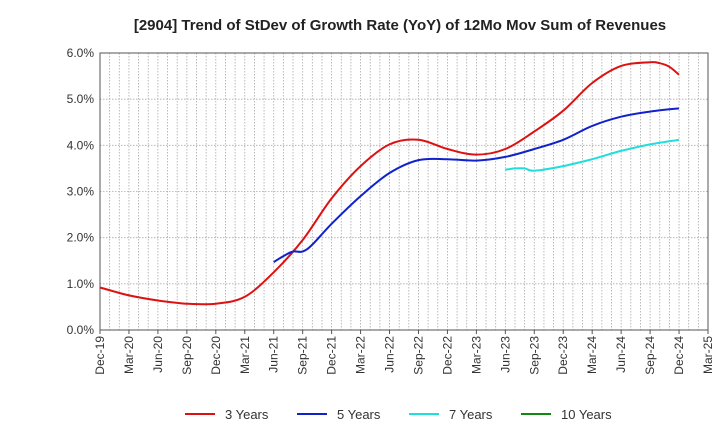 The width and height of the screenshot is (720, 440). What do you see at coordinates (245, 355) in the screenshot?
I see `x-tick-label: Mar-21` at bounding box center [245, 355].